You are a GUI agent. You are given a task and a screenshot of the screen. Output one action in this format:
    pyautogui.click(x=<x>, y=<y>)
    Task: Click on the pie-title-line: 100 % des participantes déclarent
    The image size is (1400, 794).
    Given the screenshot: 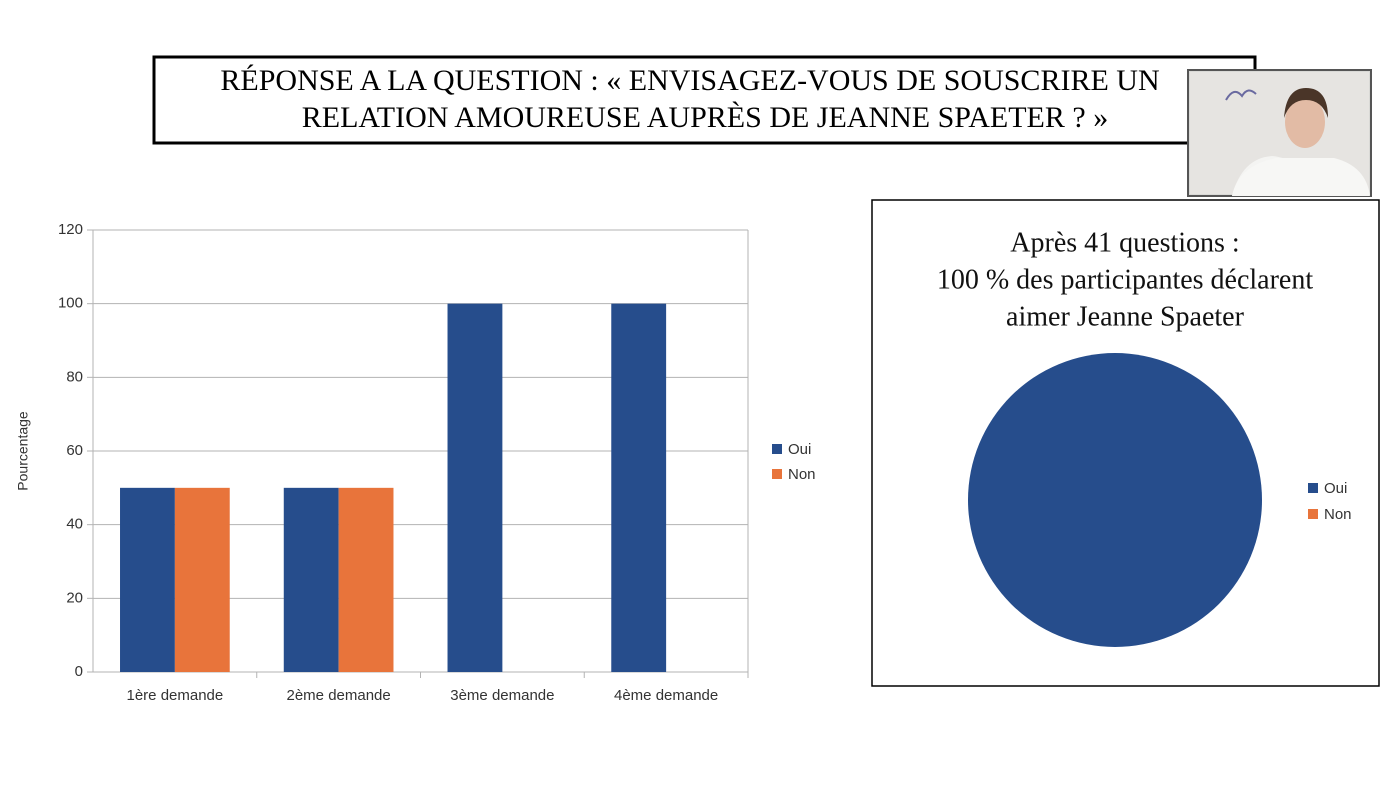 What is the action you would take?
    pyautogui.click(x=1125, y=279)
    